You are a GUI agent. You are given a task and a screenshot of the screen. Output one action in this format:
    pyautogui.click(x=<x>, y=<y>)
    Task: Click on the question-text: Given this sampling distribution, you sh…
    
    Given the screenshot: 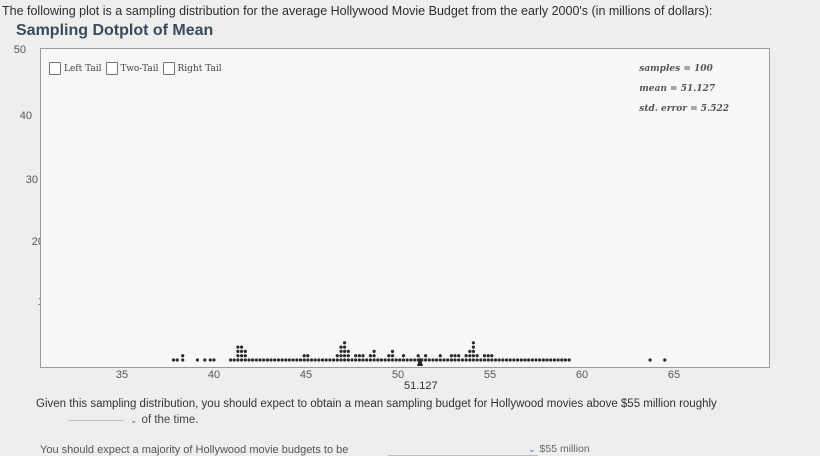 What is the action you would take?
    pyautogui.click(x=376, y=404)
    